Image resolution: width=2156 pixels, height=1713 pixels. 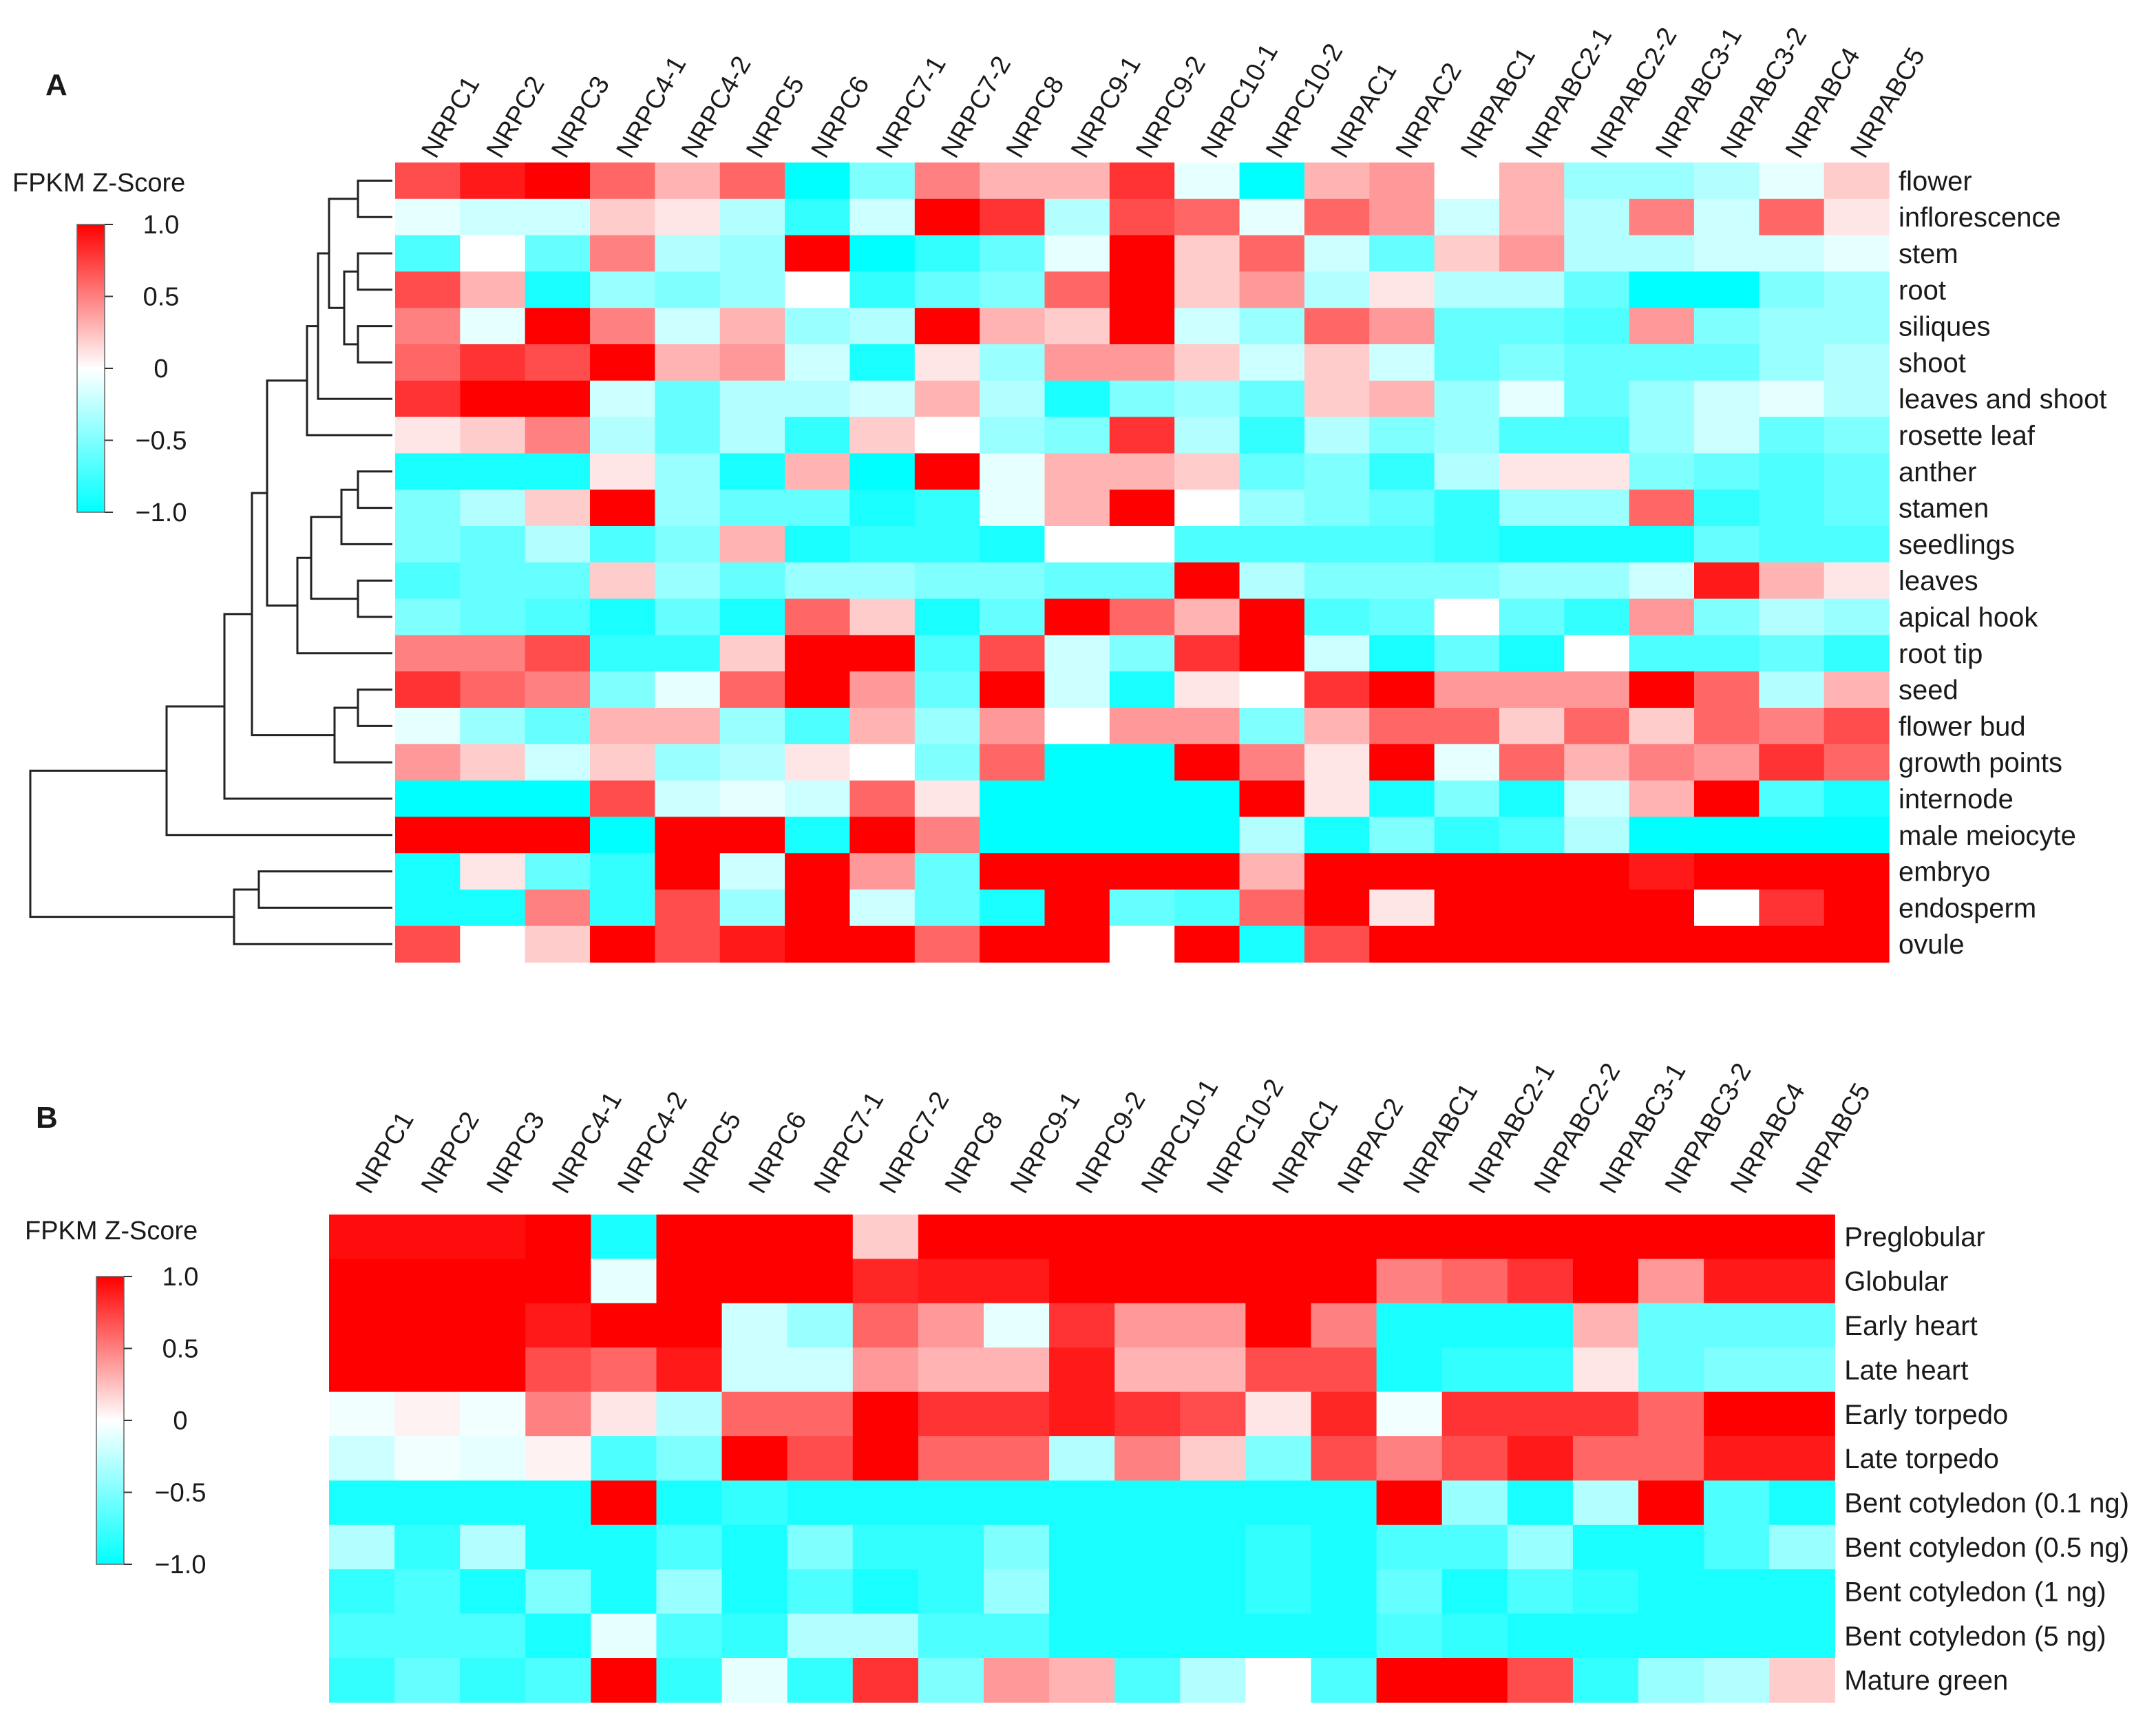 What do you see at coordinates (451, 117) in the screenshot?
I see `column-label: NRPC1` at bounding box center [451, 117].